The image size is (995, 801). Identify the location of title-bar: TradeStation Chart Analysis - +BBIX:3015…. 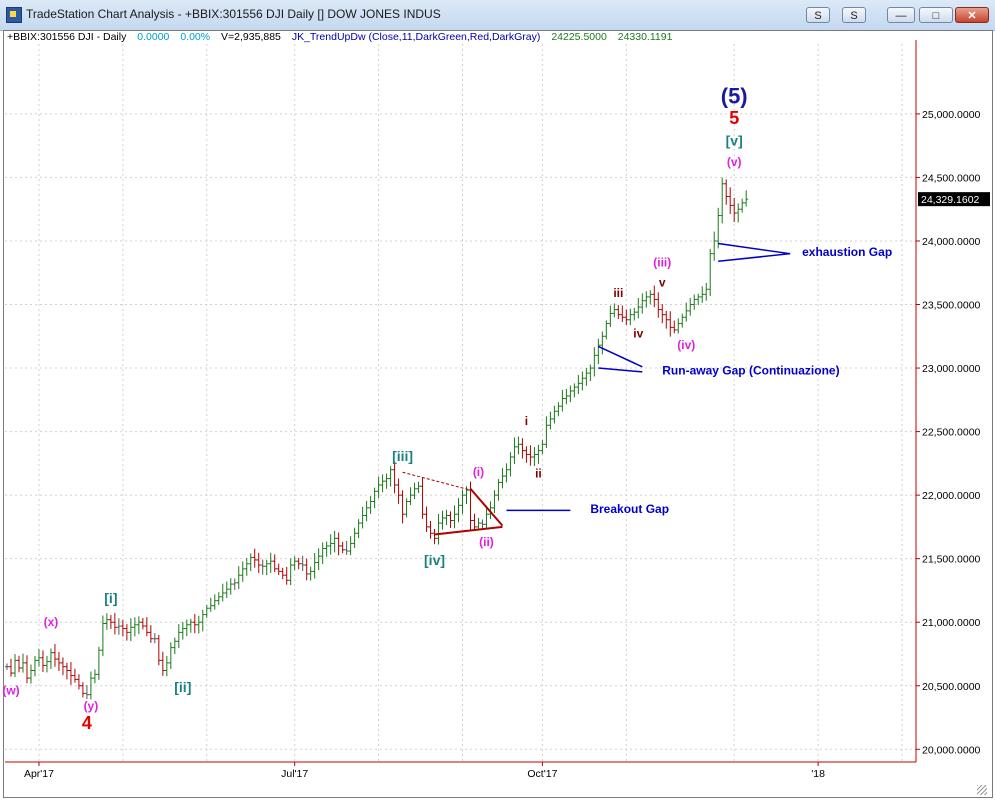
(497, 15).